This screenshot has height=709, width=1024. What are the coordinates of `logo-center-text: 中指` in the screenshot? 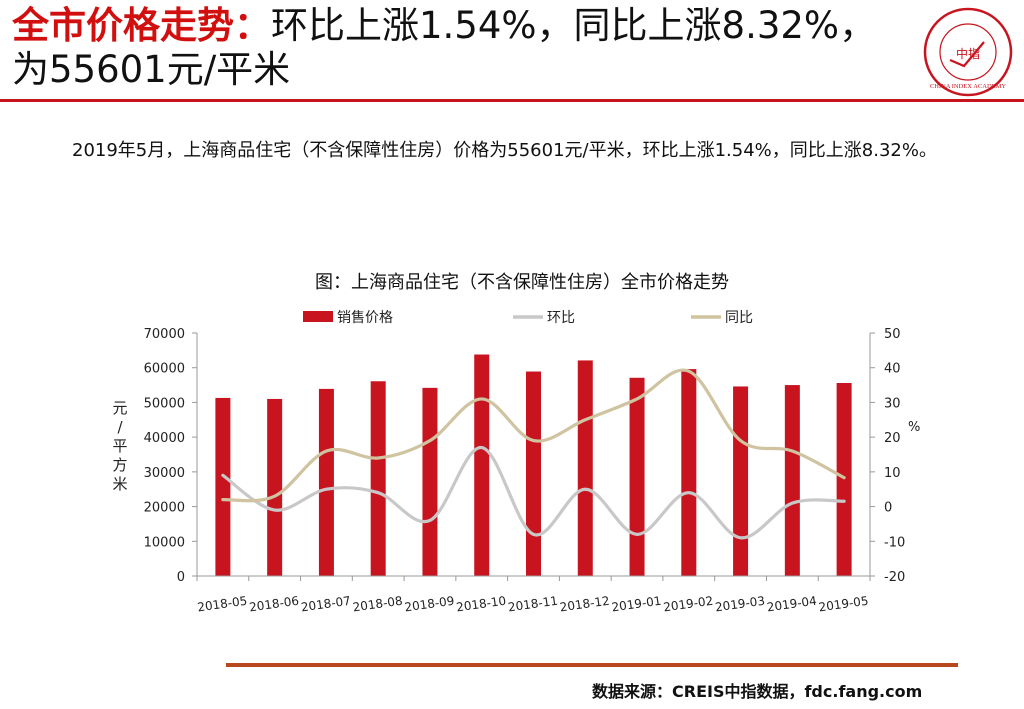 It's located at (968, 53).